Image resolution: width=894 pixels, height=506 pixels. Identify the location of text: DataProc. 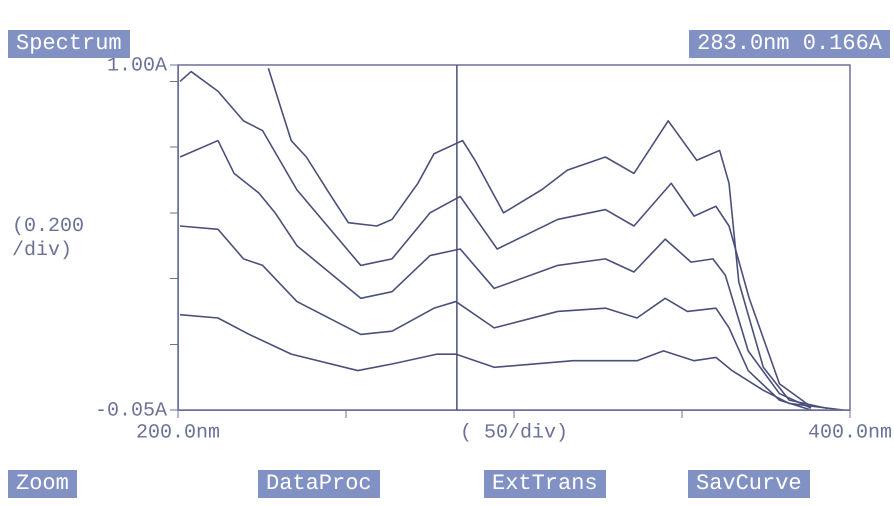
(319, 484).